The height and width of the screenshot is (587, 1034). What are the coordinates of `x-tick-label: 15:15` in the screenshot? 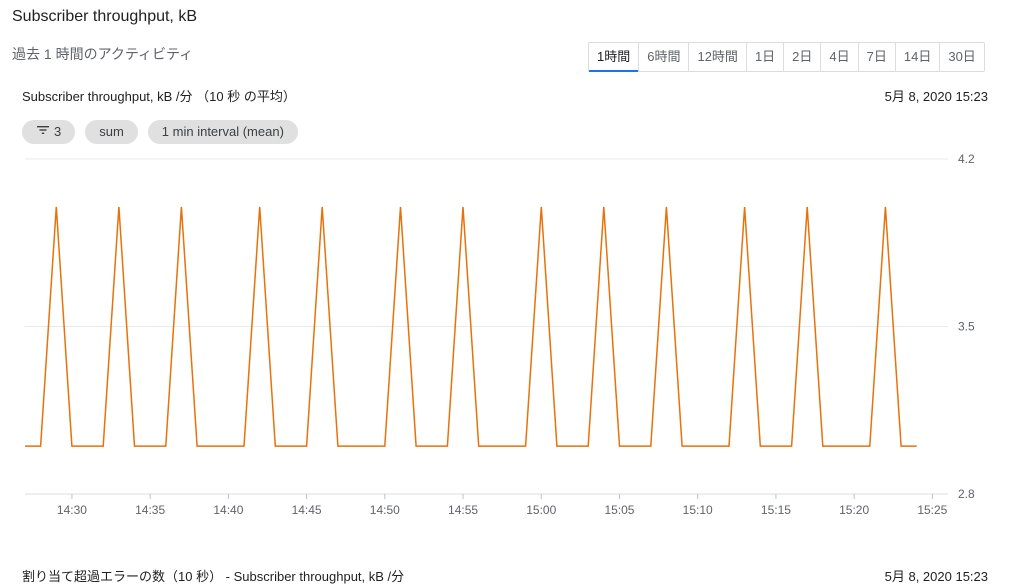 It's located at (776, 510).